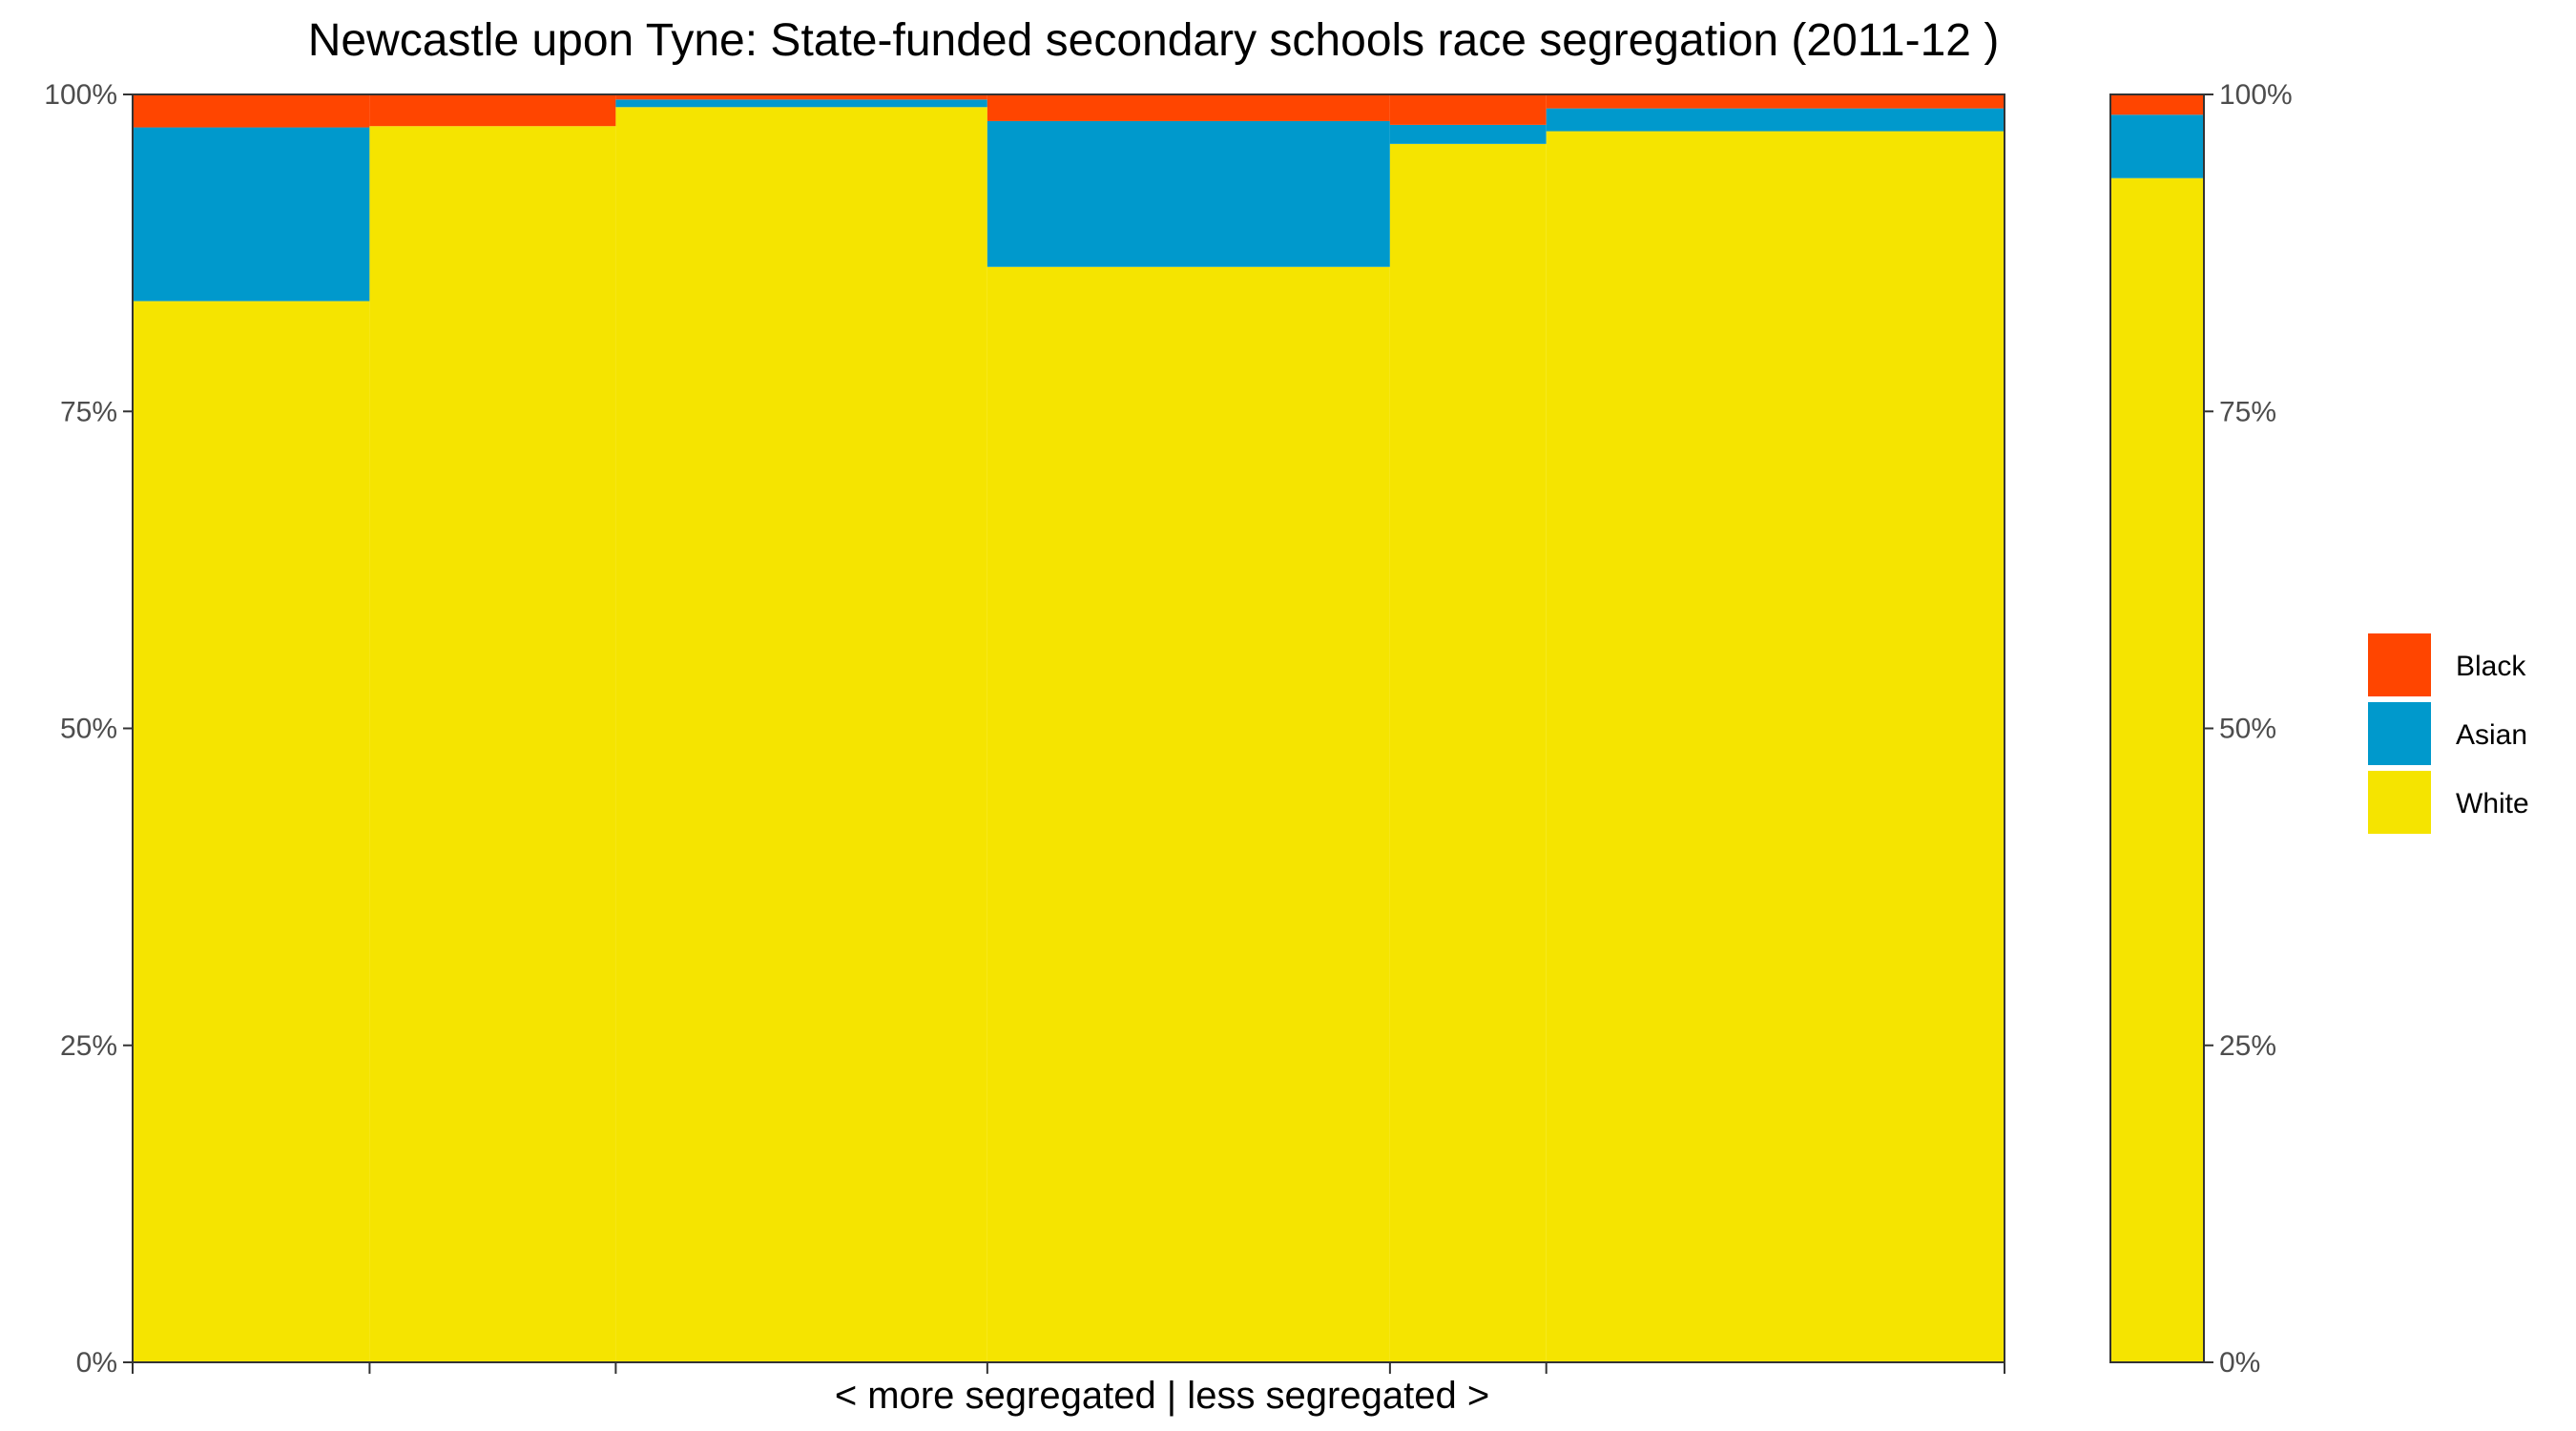 The image size is (2576, 1431). What do you see at coordinates (2157, 104) in the screenshot?
I see `overall-segment-black` at bounding box center [2157, 104].